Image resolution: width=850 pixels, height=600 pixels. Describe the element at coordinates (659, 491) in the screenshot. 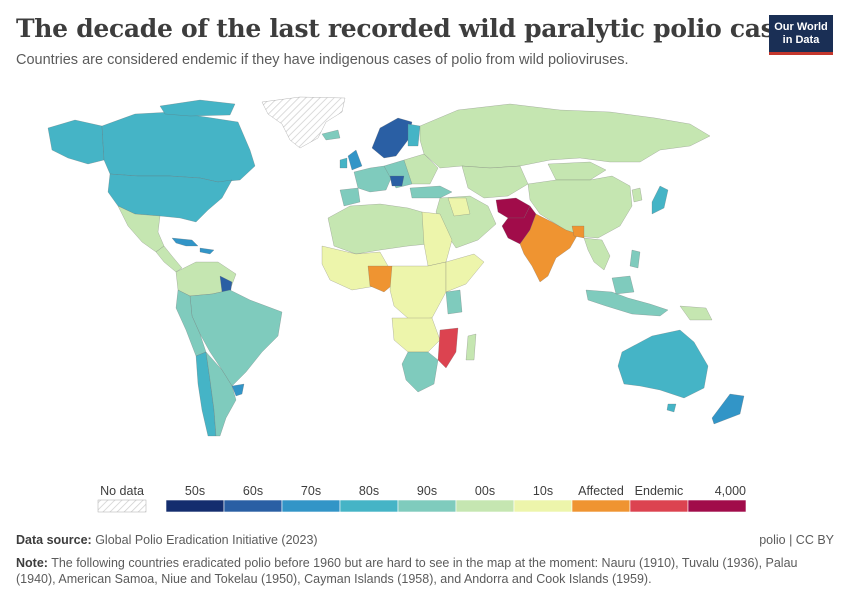

I see `legend-label-8: Endemic` at that location.